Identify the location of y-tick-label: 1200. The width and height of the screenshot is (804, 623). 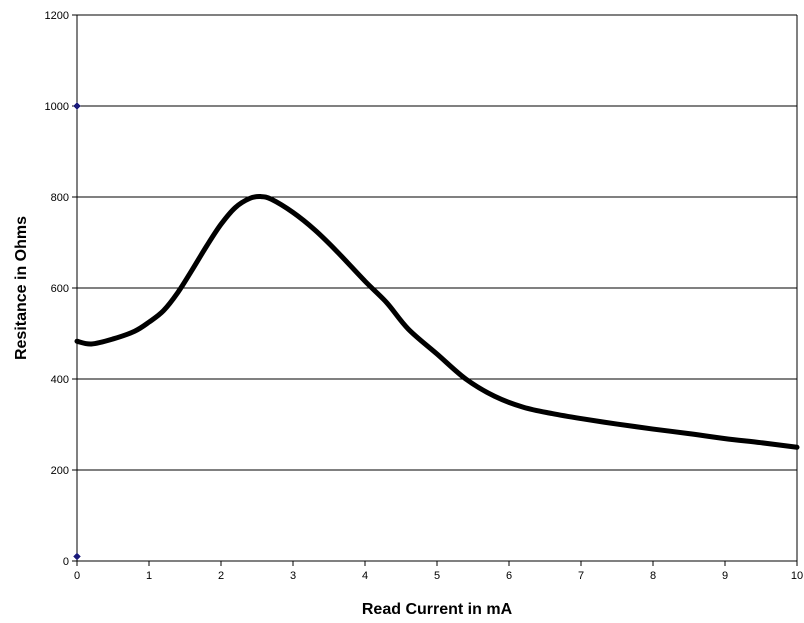
(57, 16).